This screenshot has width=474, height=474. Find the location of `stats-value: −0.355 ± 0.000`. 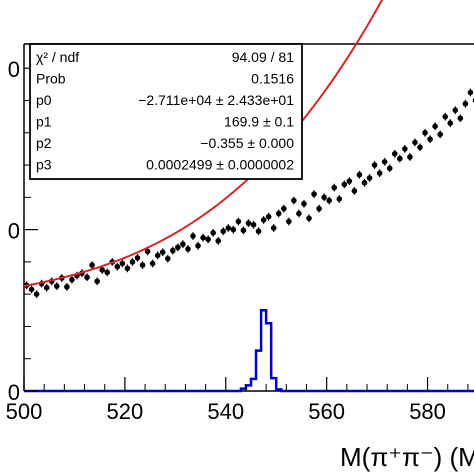

stats-value: −0.355 ± 0.000 is located at coordinates (247, 143).